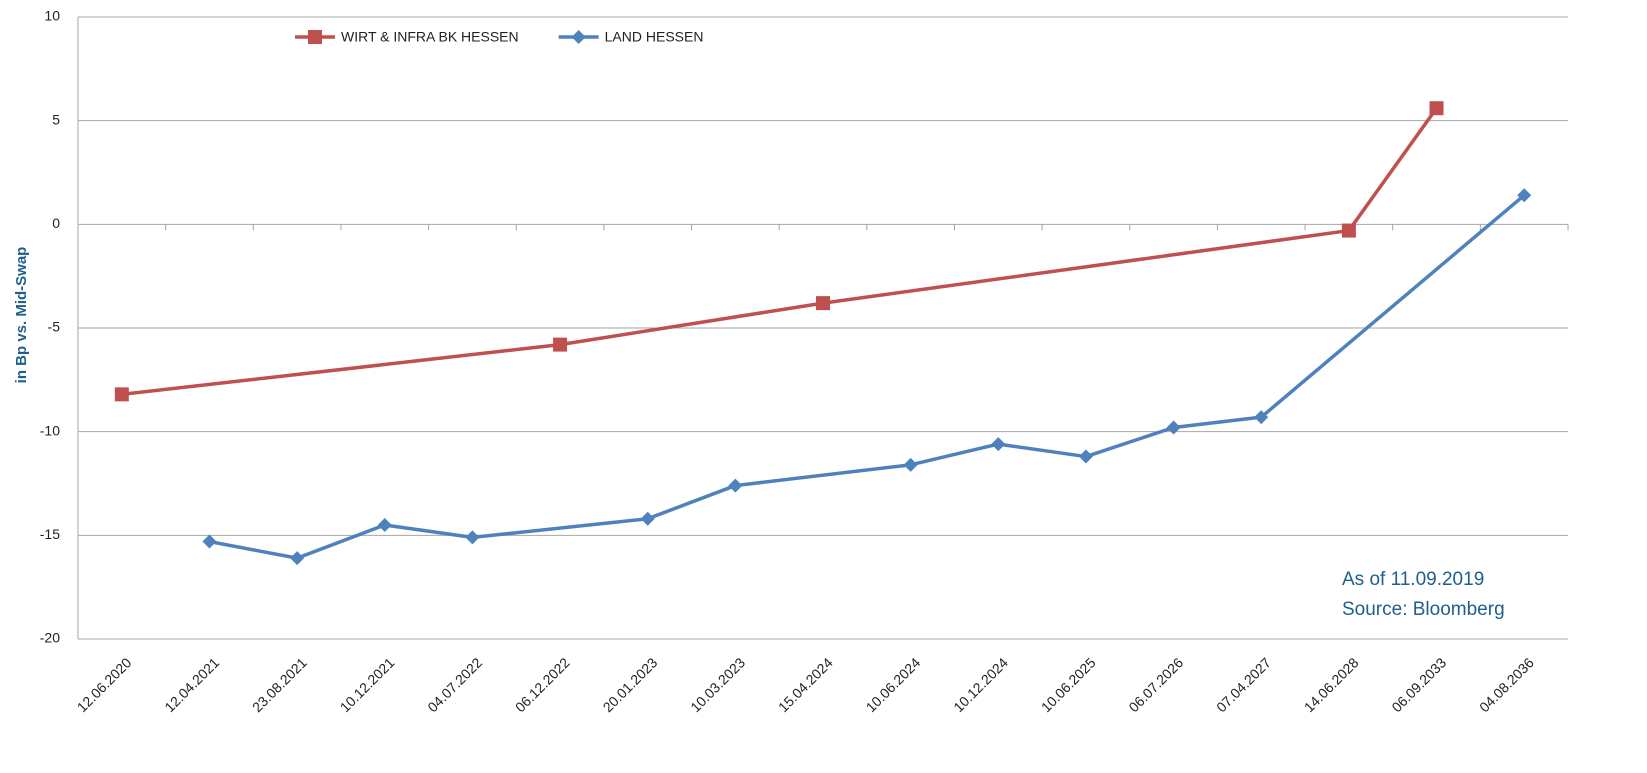 This screenshot has height=773, width=1647. I want to click on x-tick-label: 04.07.2022, so click(454, 684).